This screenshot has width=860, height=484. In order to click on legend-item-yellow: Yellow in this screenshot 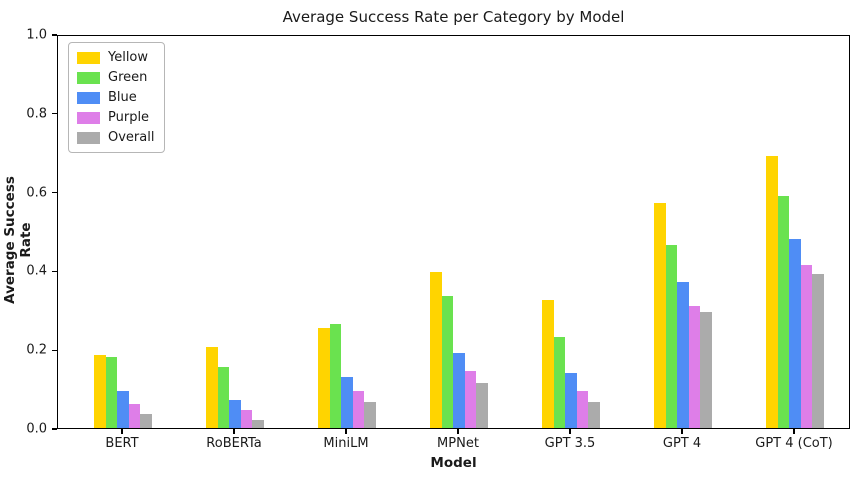, I will do `click(115, 57)`.